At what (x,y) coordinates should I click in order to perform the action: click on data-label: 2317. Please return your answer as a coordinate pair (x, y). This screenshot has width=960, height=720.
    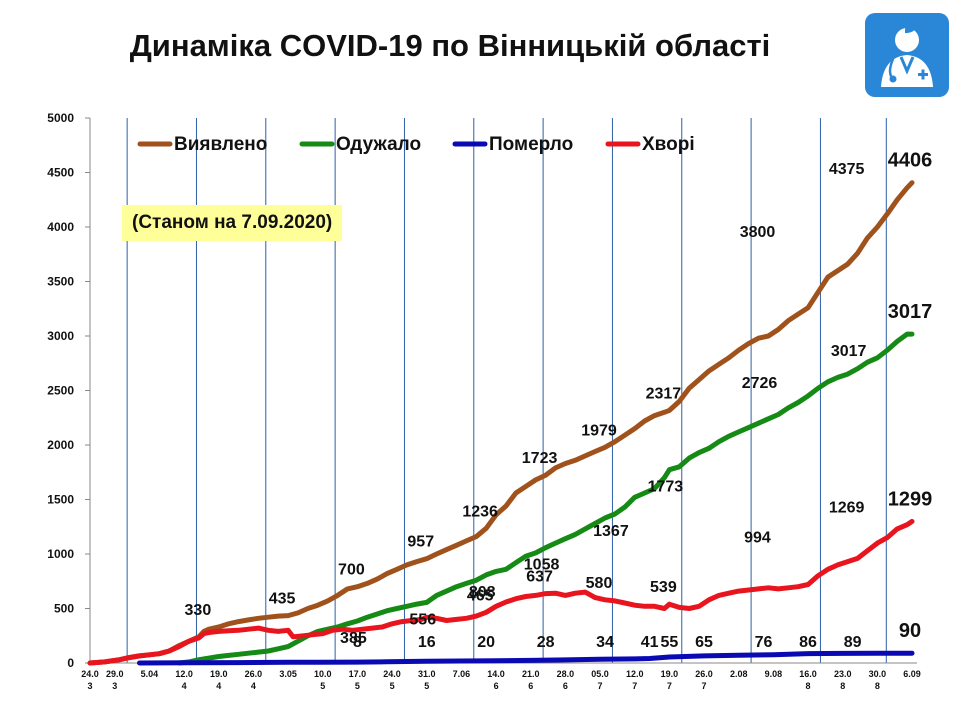
    Looking at the image, I should click on (664, 393).